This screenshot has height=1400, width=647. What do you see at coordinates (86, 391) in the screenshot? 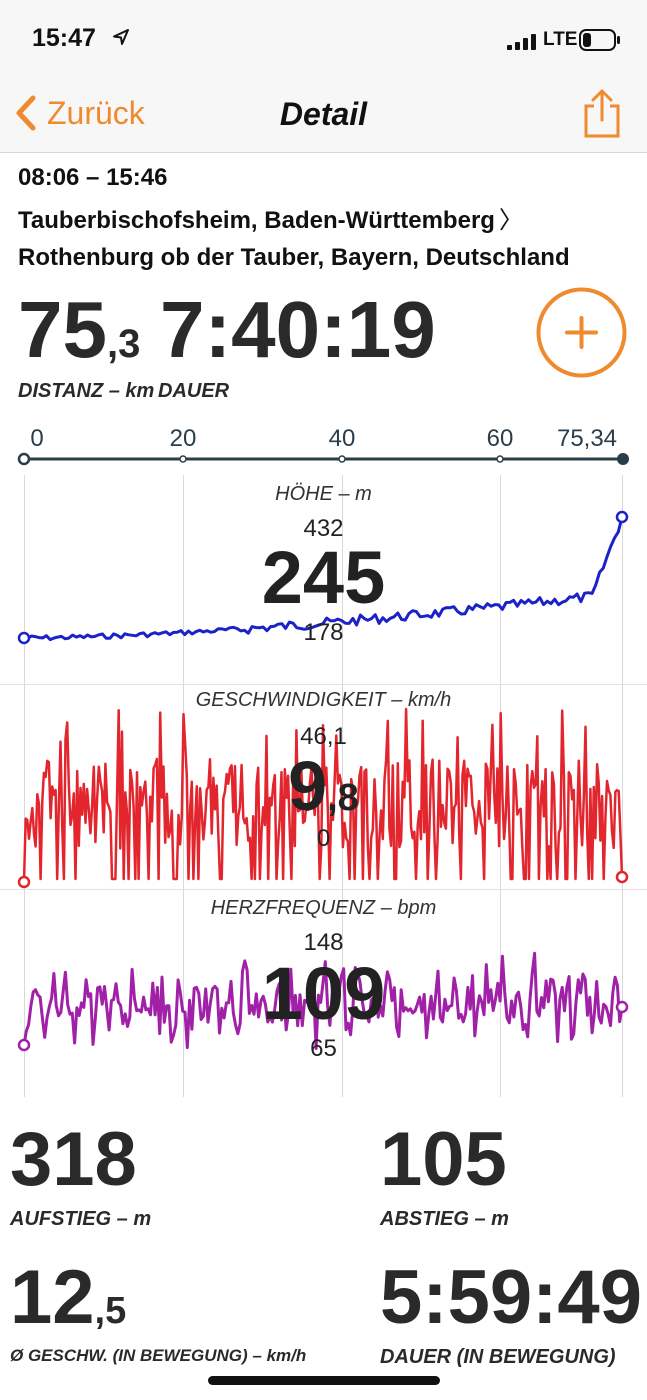
I see `distance-label: DISTANZ – km` at bounding box center [86, 391].